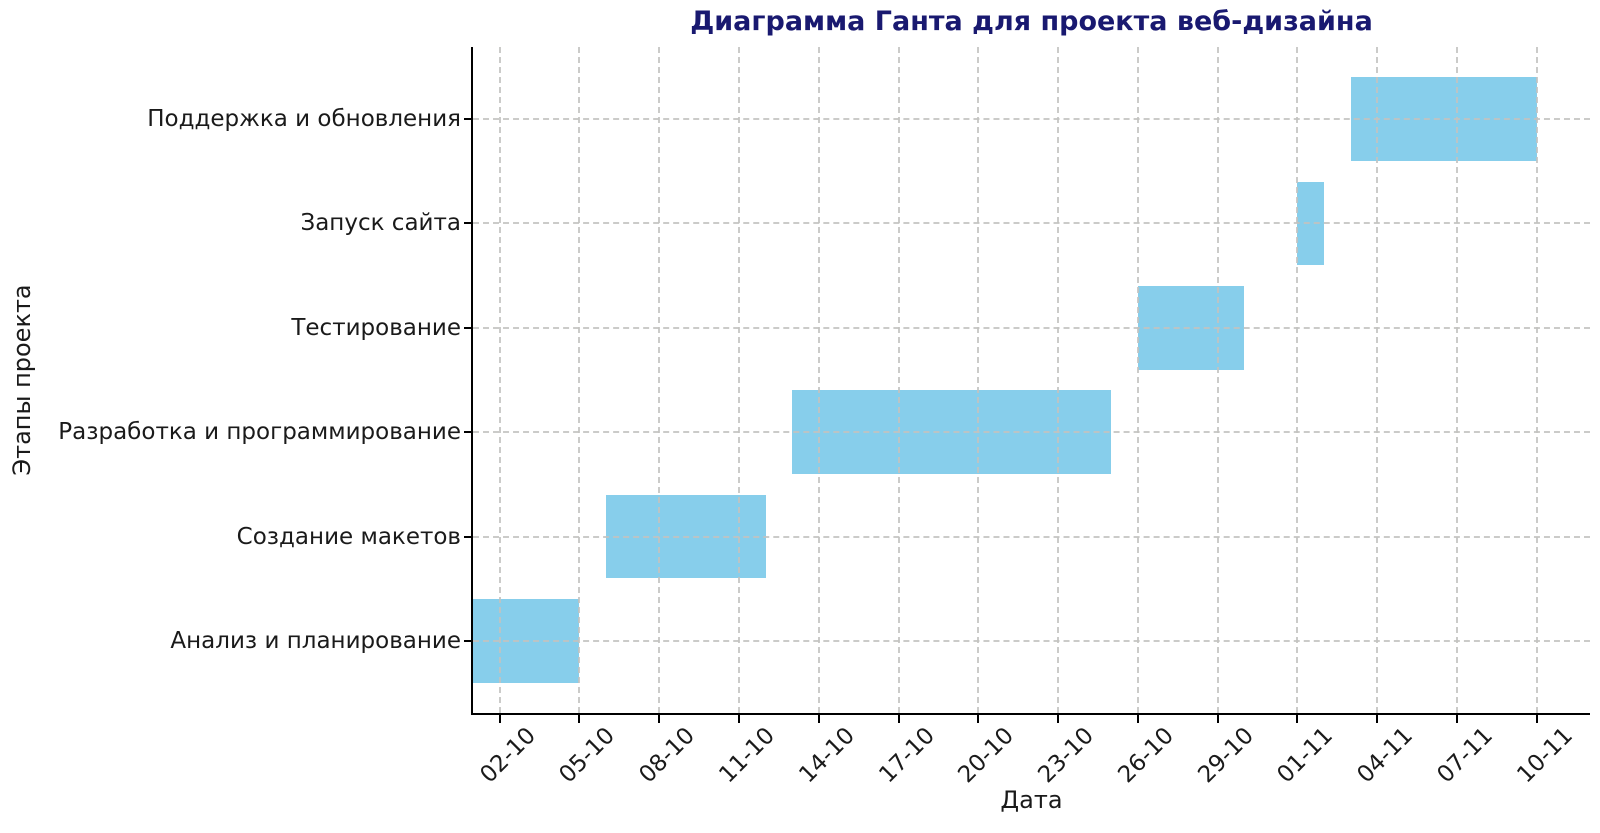  I want to click on x-axis-spine, so click(1030, 714).